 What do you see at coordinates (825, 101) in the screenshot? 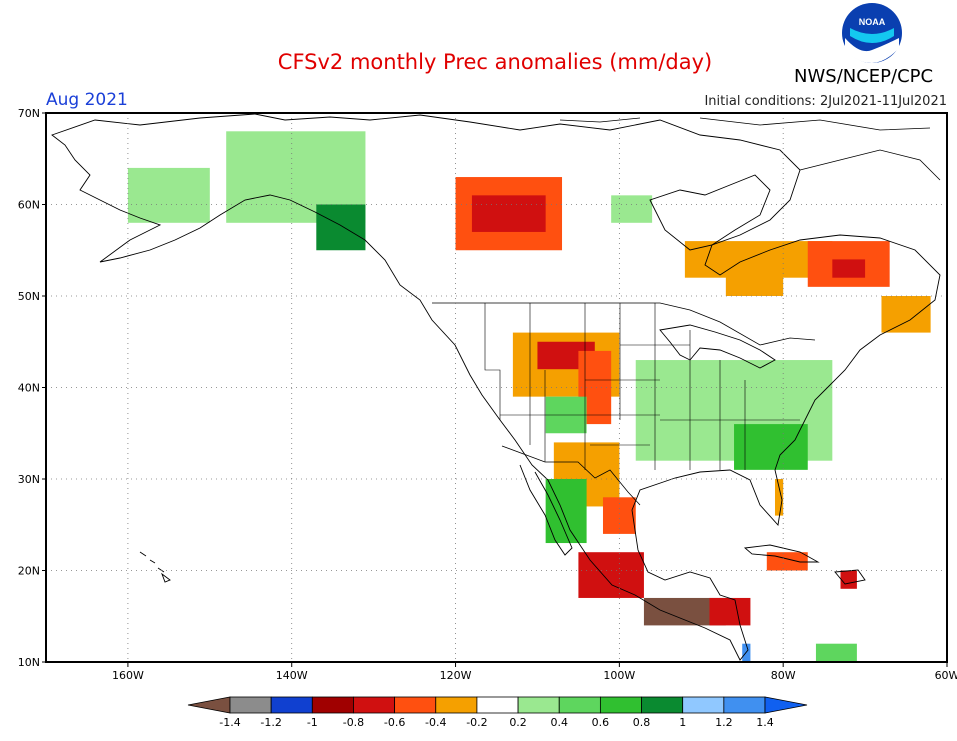
I see `initial-conditions-label: Initial conditions: 2Jul2021-11Jul2021` at bounding box center [825, 101].